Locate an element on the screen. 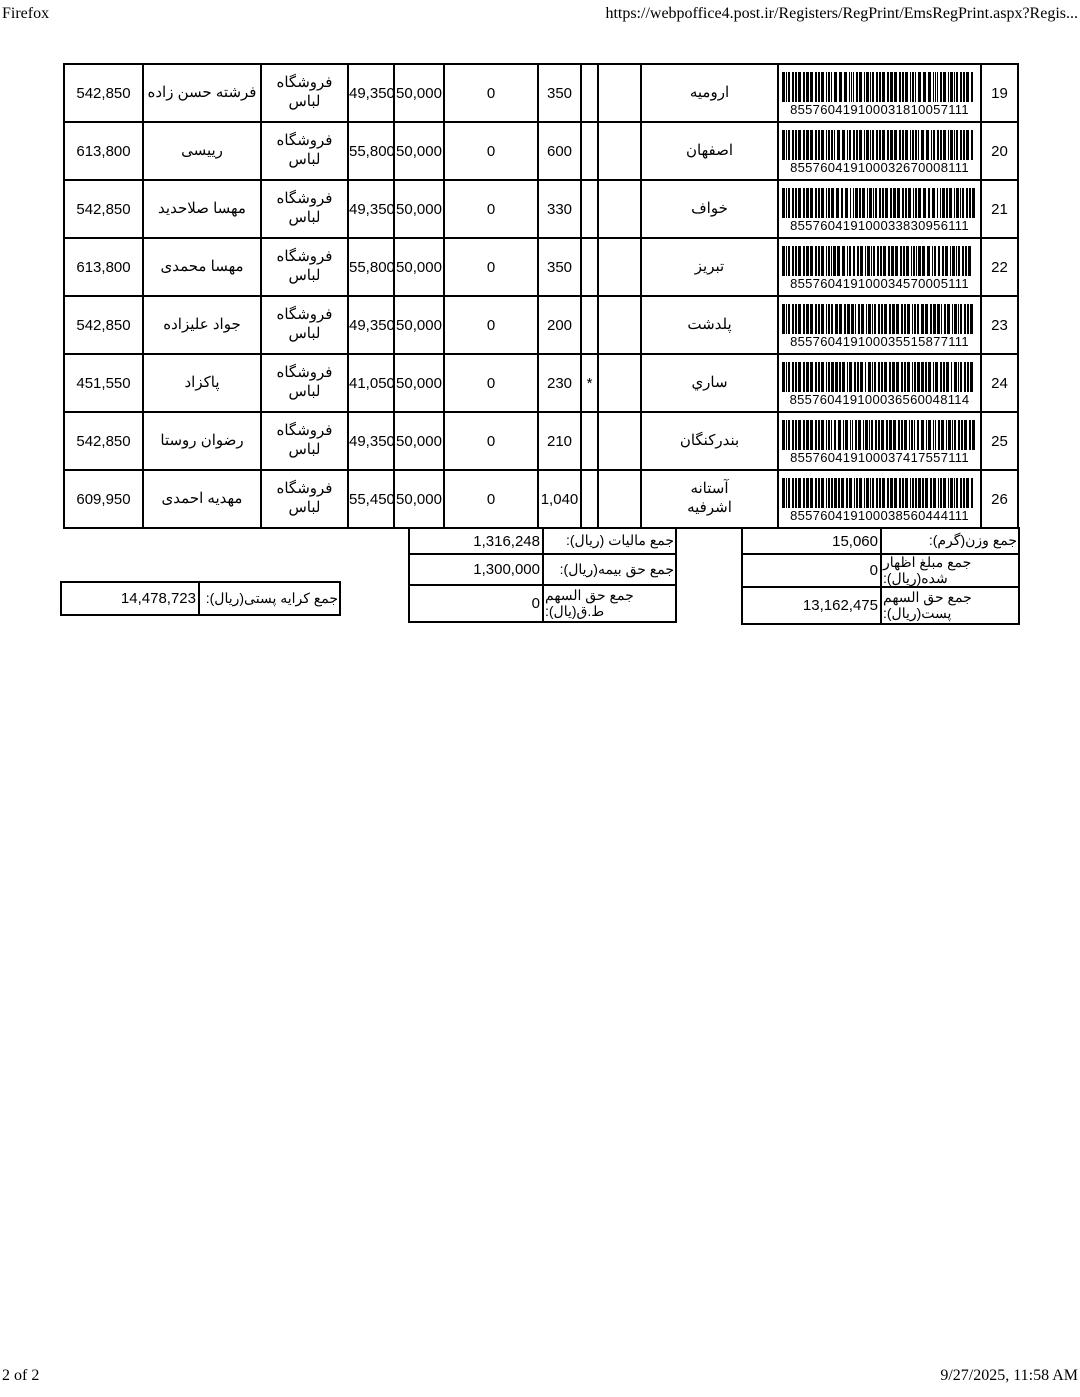 The height and width of the screenshot is (1397, 1080). city-cell: آستانه اشرفیه is located at coordinates (709, 499).